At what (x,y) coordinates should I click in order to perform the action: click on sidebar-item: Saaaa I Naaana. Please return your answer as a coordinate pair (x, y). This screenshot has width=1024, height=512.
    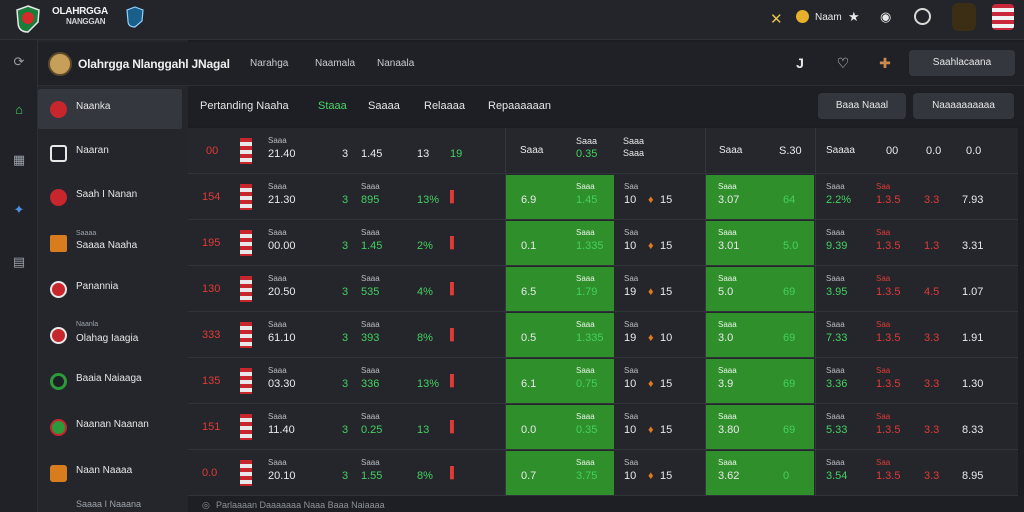
    Looking at the image, I should click on (110, 503).